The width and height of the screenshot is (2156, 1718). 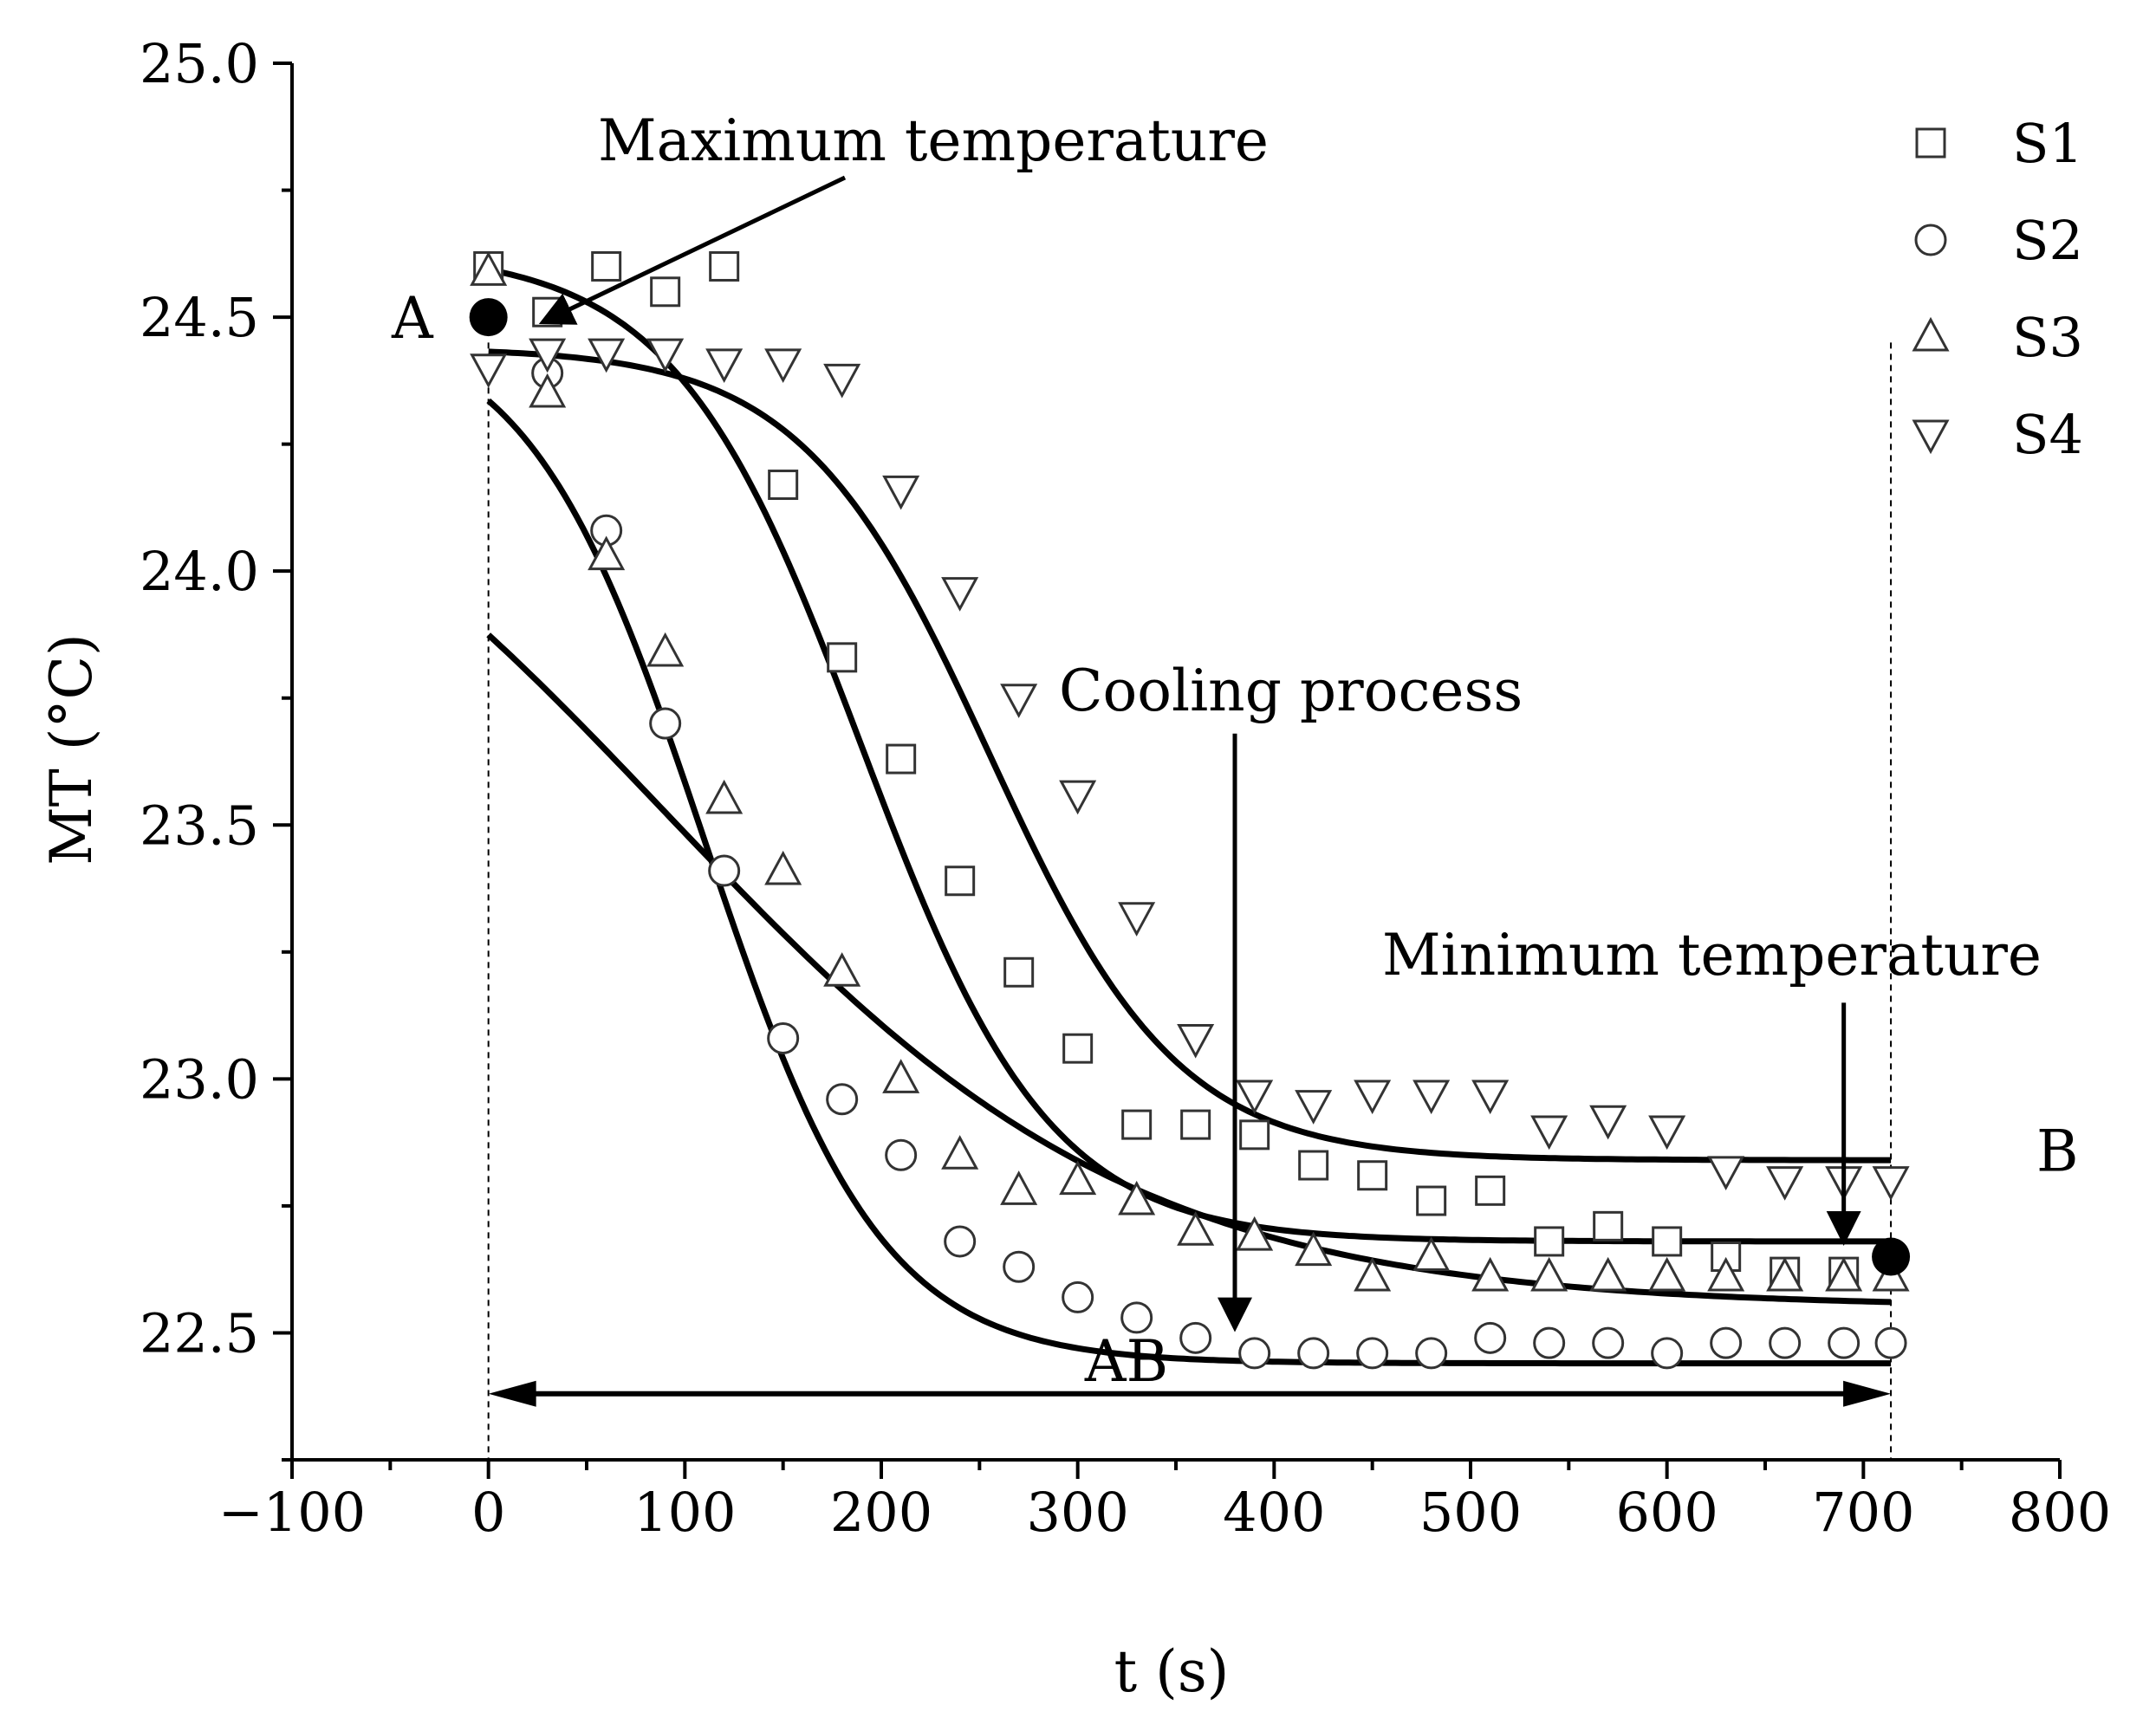 I want to click on x-tick-label: −100, so click(x=292, y=1512).